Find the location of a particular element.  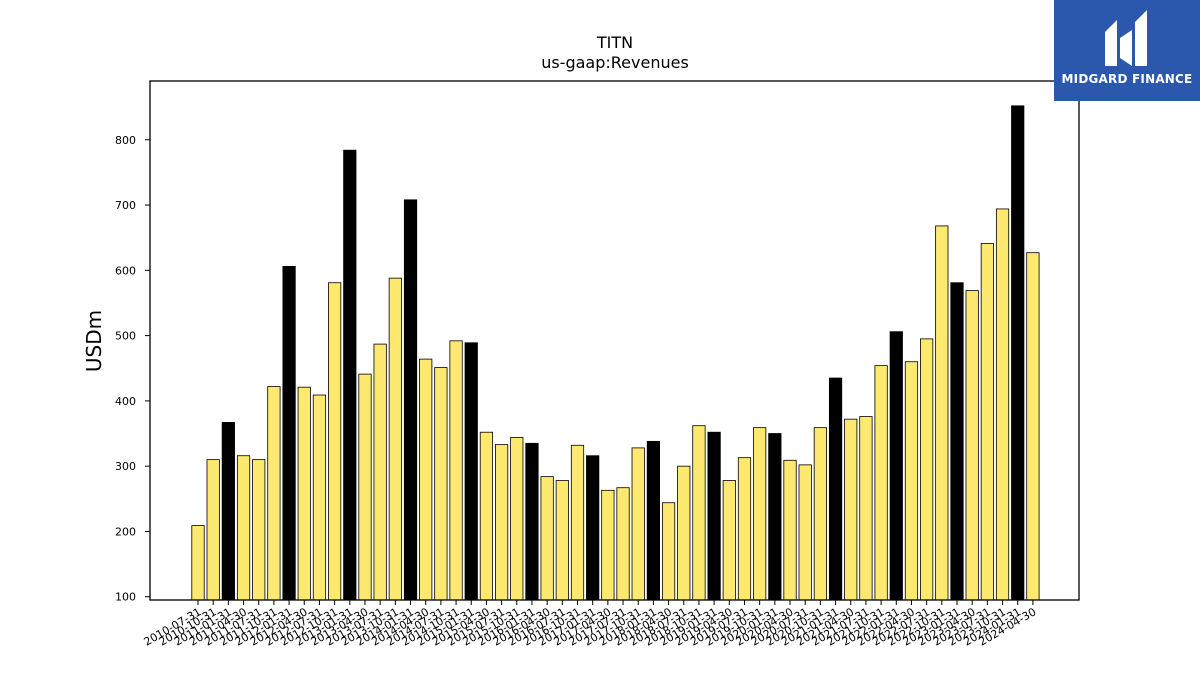

brand-logo: MIDGARD FINANCE is located at coordinates (1127, 50).